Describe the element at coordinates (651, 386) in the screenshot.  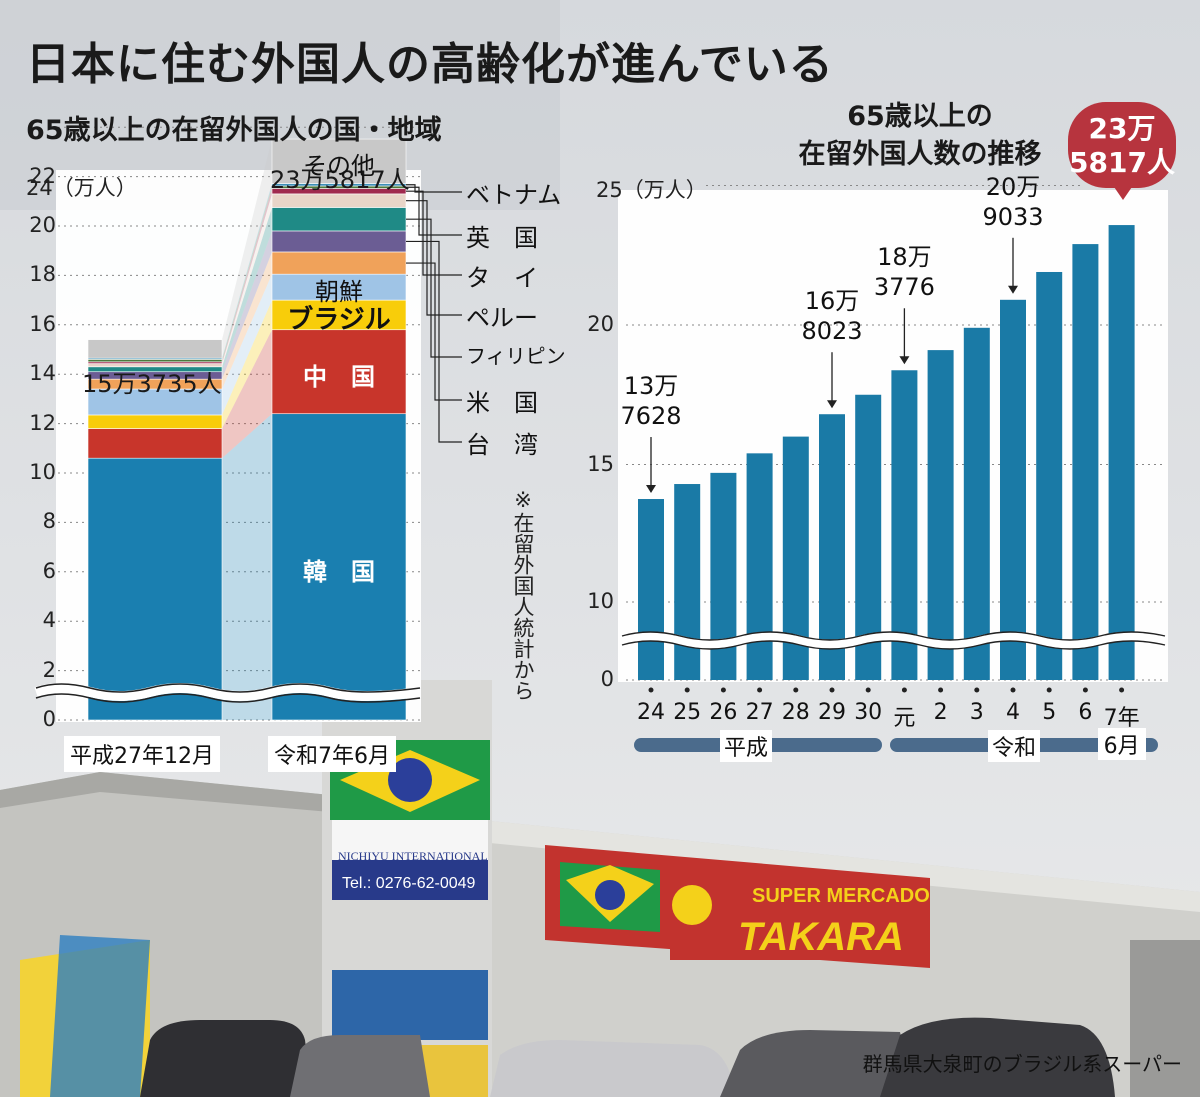
I see `annotation-line: 13万` at that location.